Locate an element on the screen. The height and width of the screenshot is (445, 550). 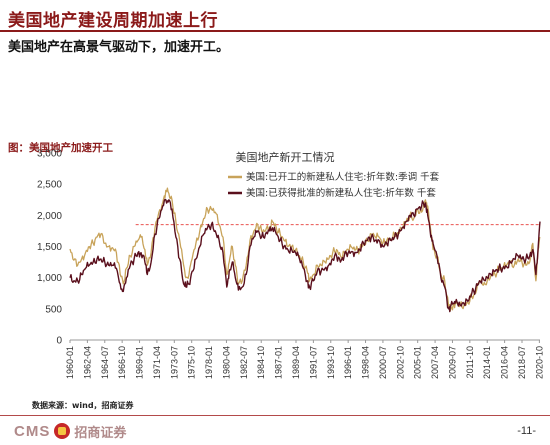
y-tick-label: 1,000 is located at coordinates (49, 278).